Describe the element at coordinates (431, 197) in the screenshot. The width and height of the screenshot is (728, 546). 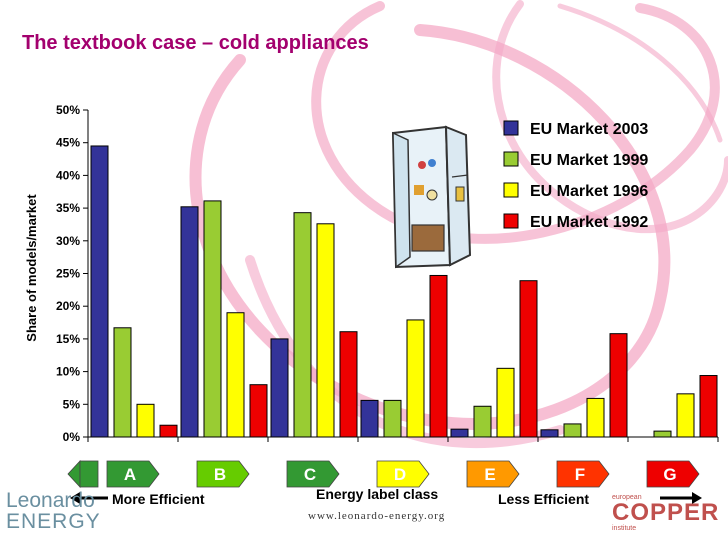
I see `fridge-illustration` at that location.